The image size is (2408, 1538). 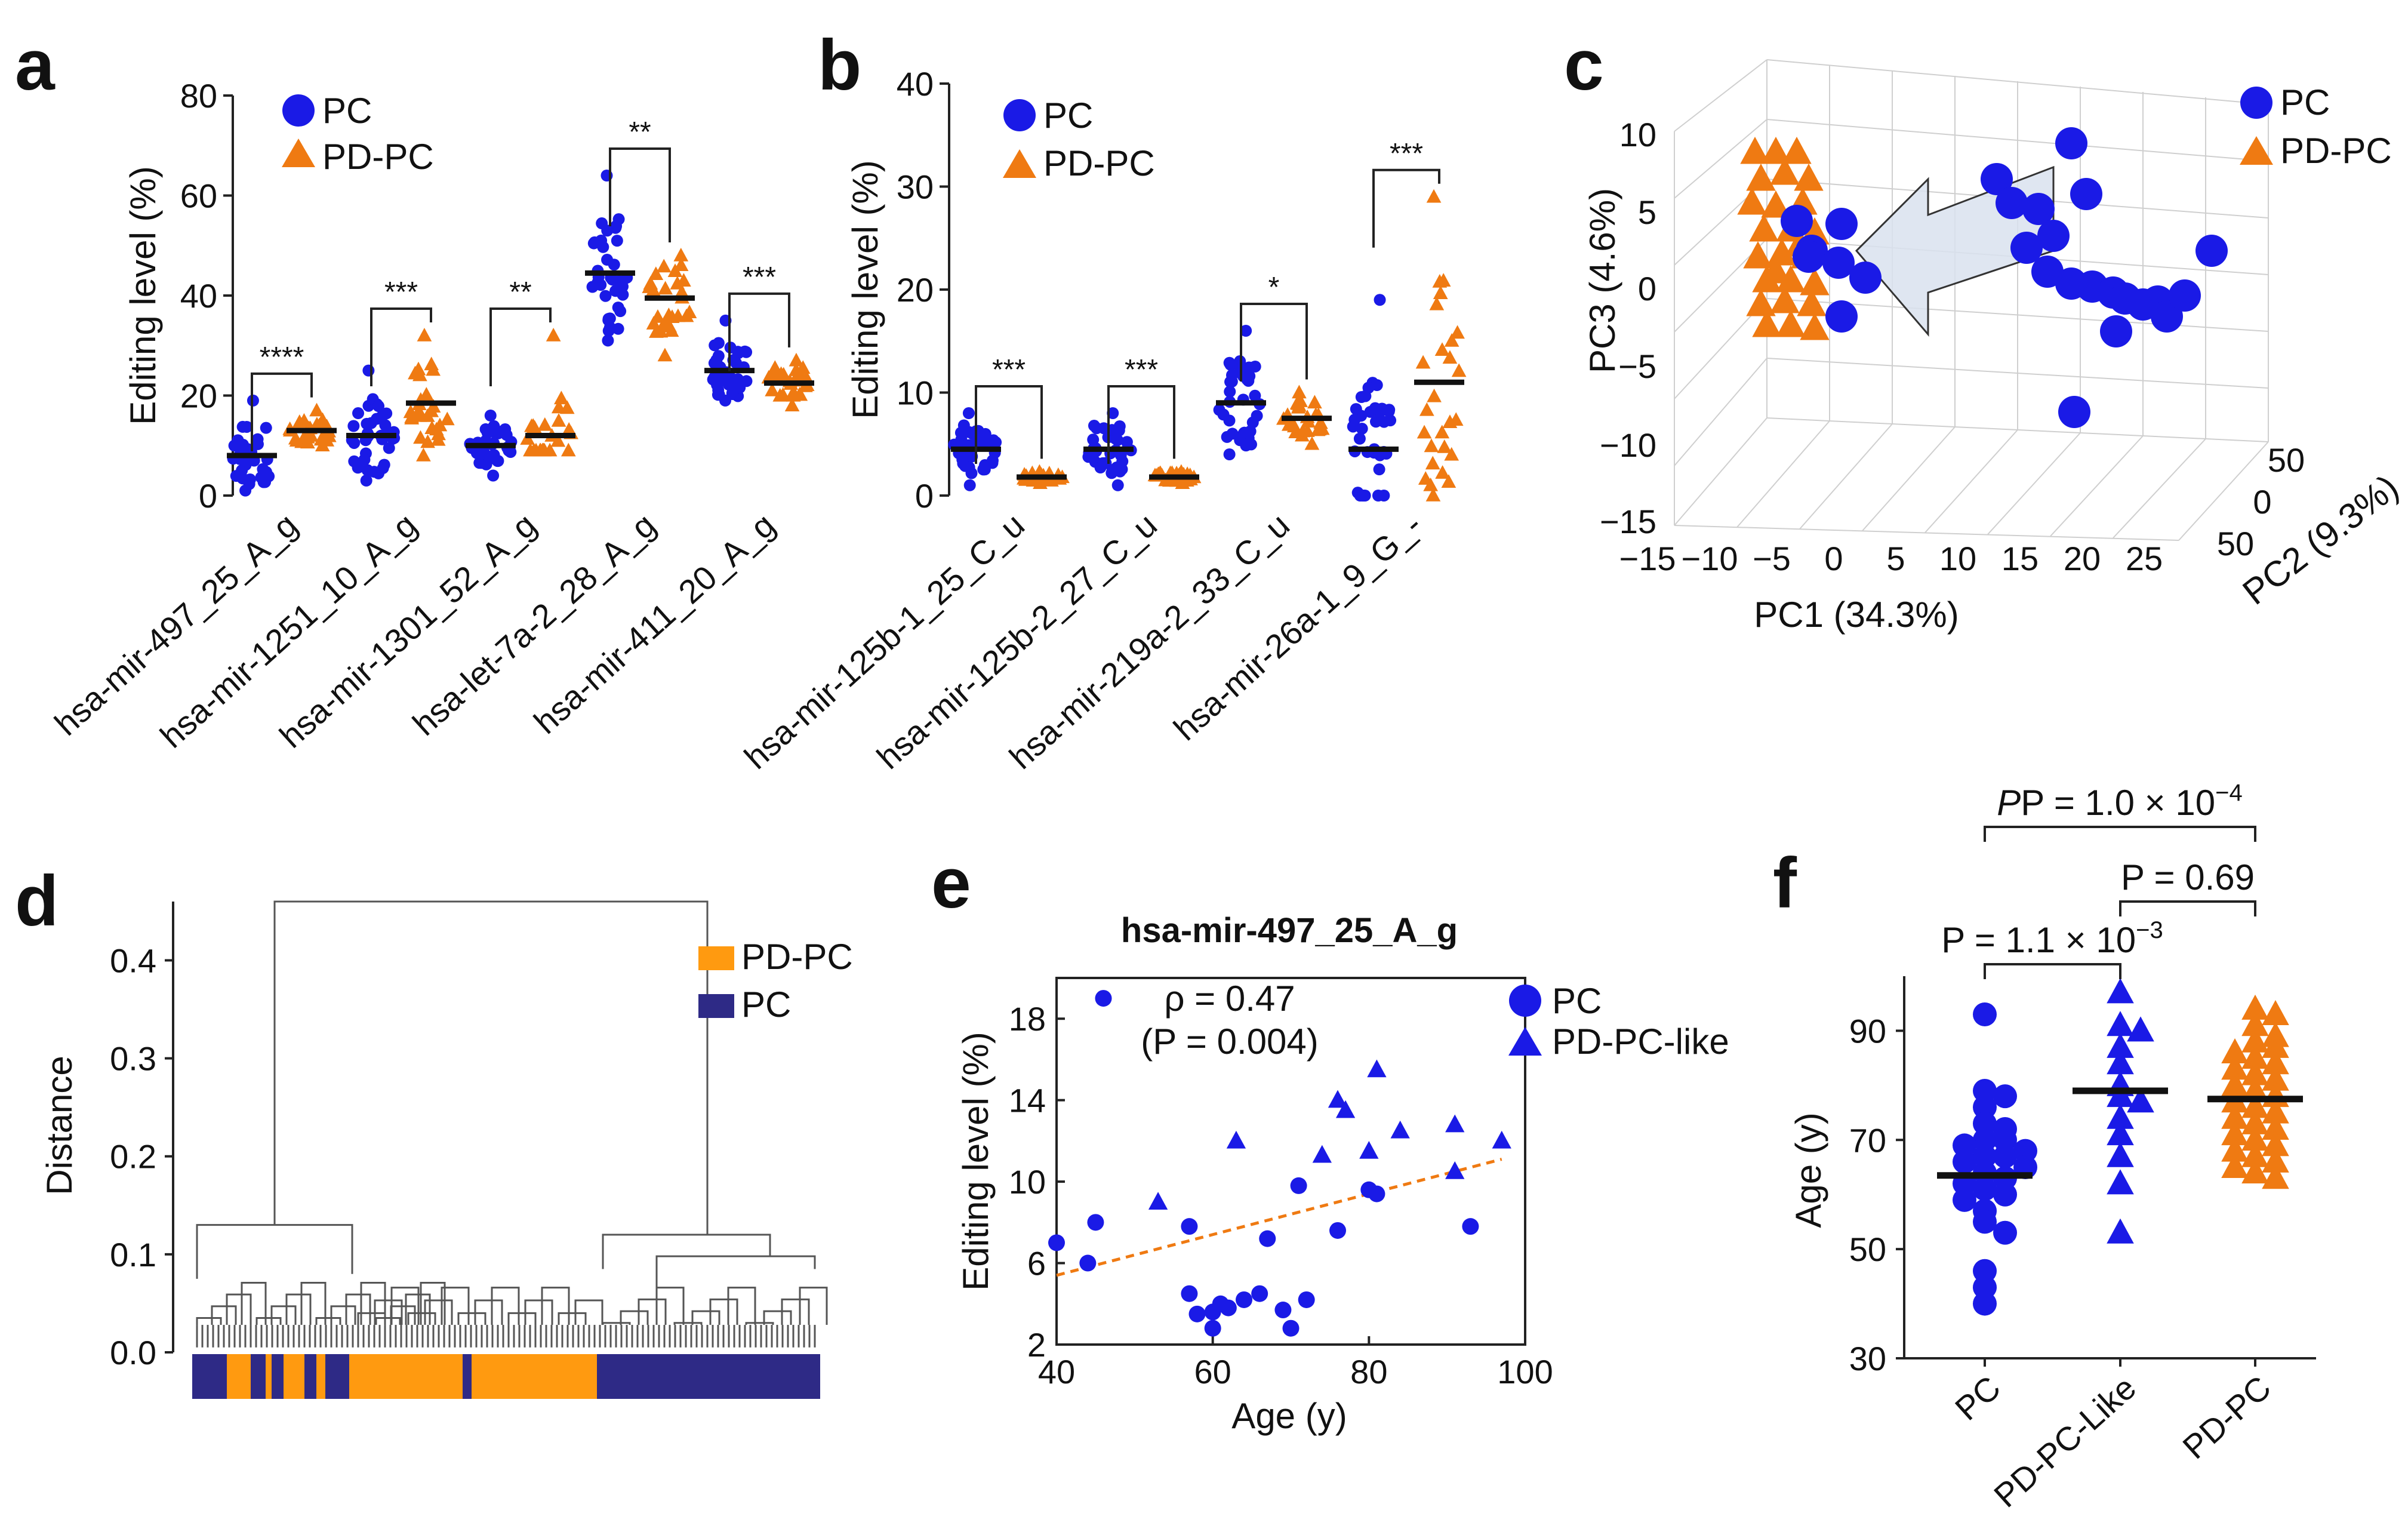 I want to click on e-xtick-label: 100, so click(x=1525, y=1372).